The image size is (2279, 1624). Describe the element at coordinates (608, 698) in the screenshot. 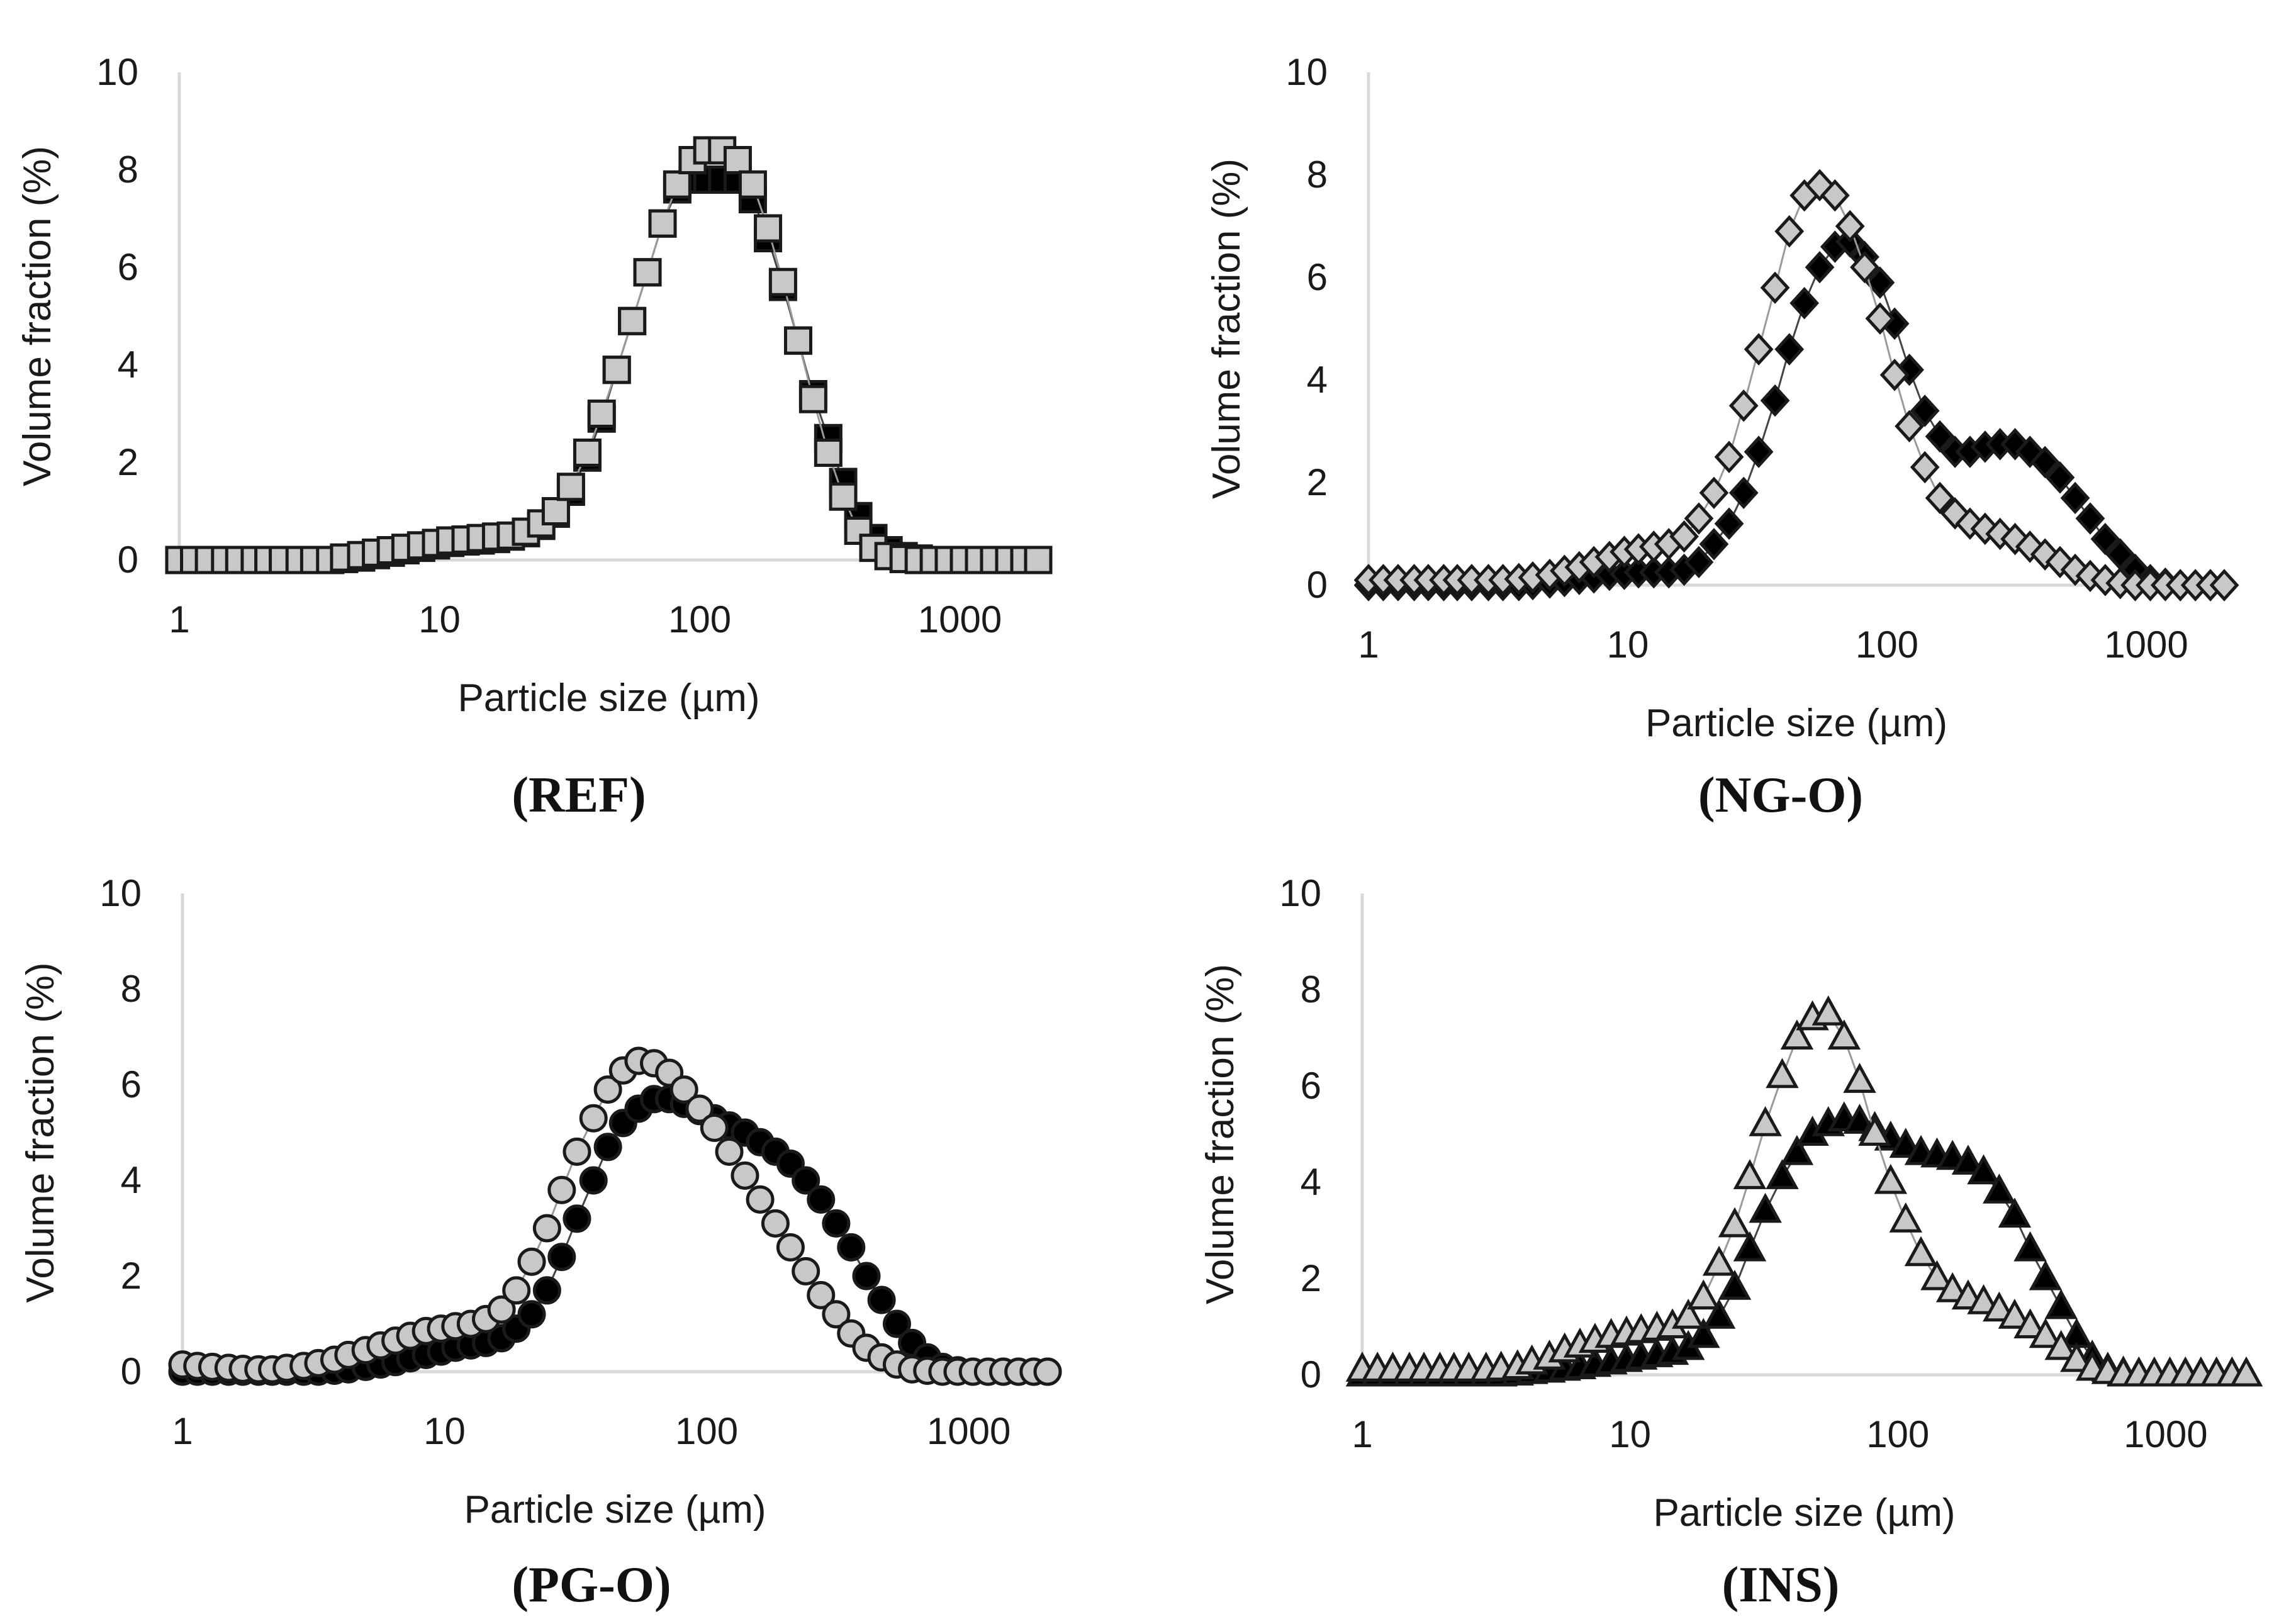

I see `x-axis-title: Particle size (µm)` at that location.